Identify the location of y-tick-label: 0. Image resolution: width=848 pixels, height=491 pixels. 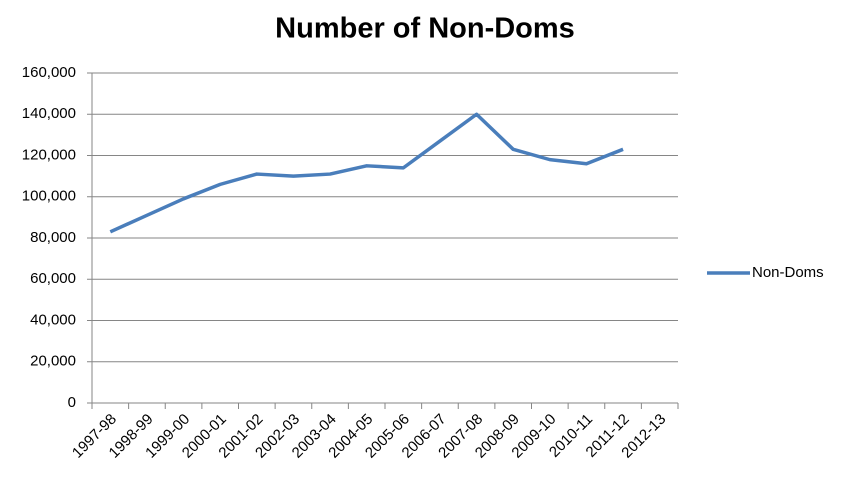
(72, 402).